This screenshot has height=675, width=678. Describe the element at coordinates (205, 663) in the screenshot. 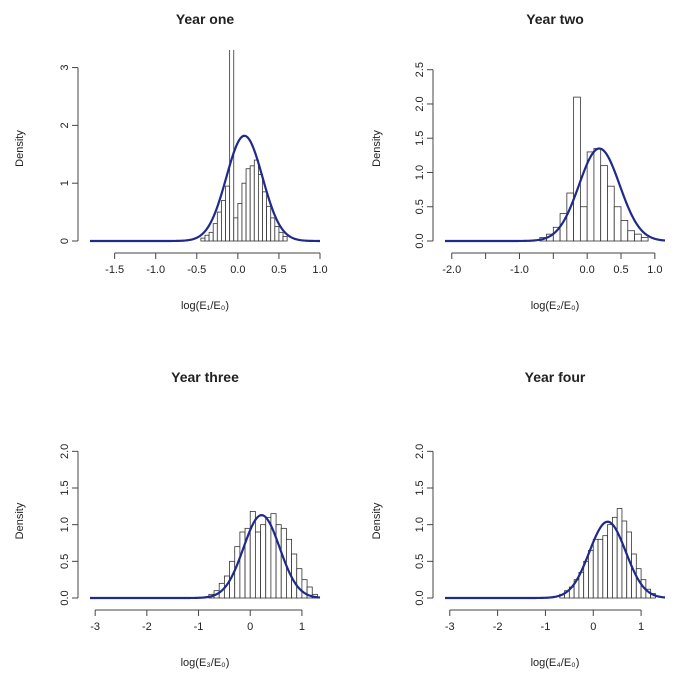

I see `x-axis-label: log(E₃/E₀)` at that location.